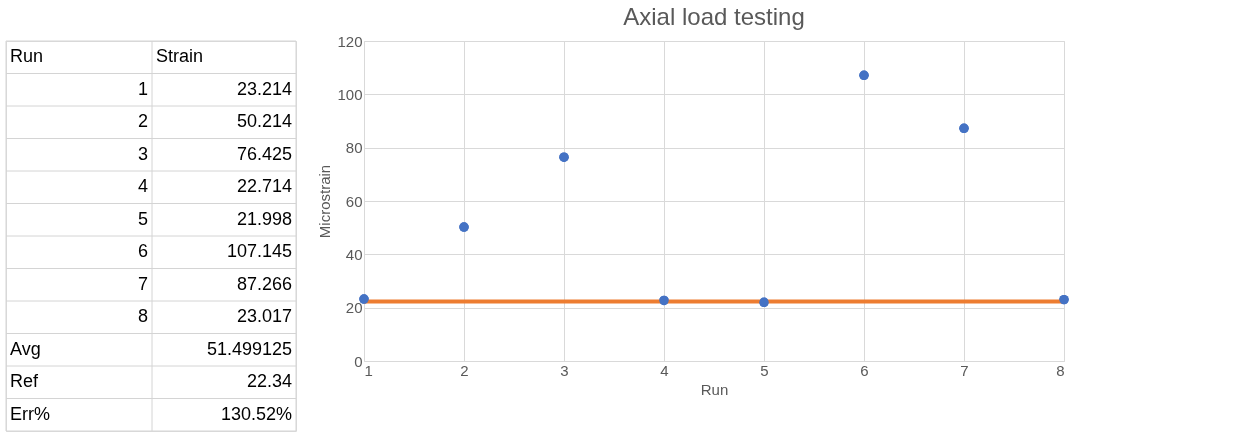 This screenshot has height=443, width=1247. What do you see at coordinates (142, 88) in the screenshot?
I see `text: 1` at bounding box center [142, 88].